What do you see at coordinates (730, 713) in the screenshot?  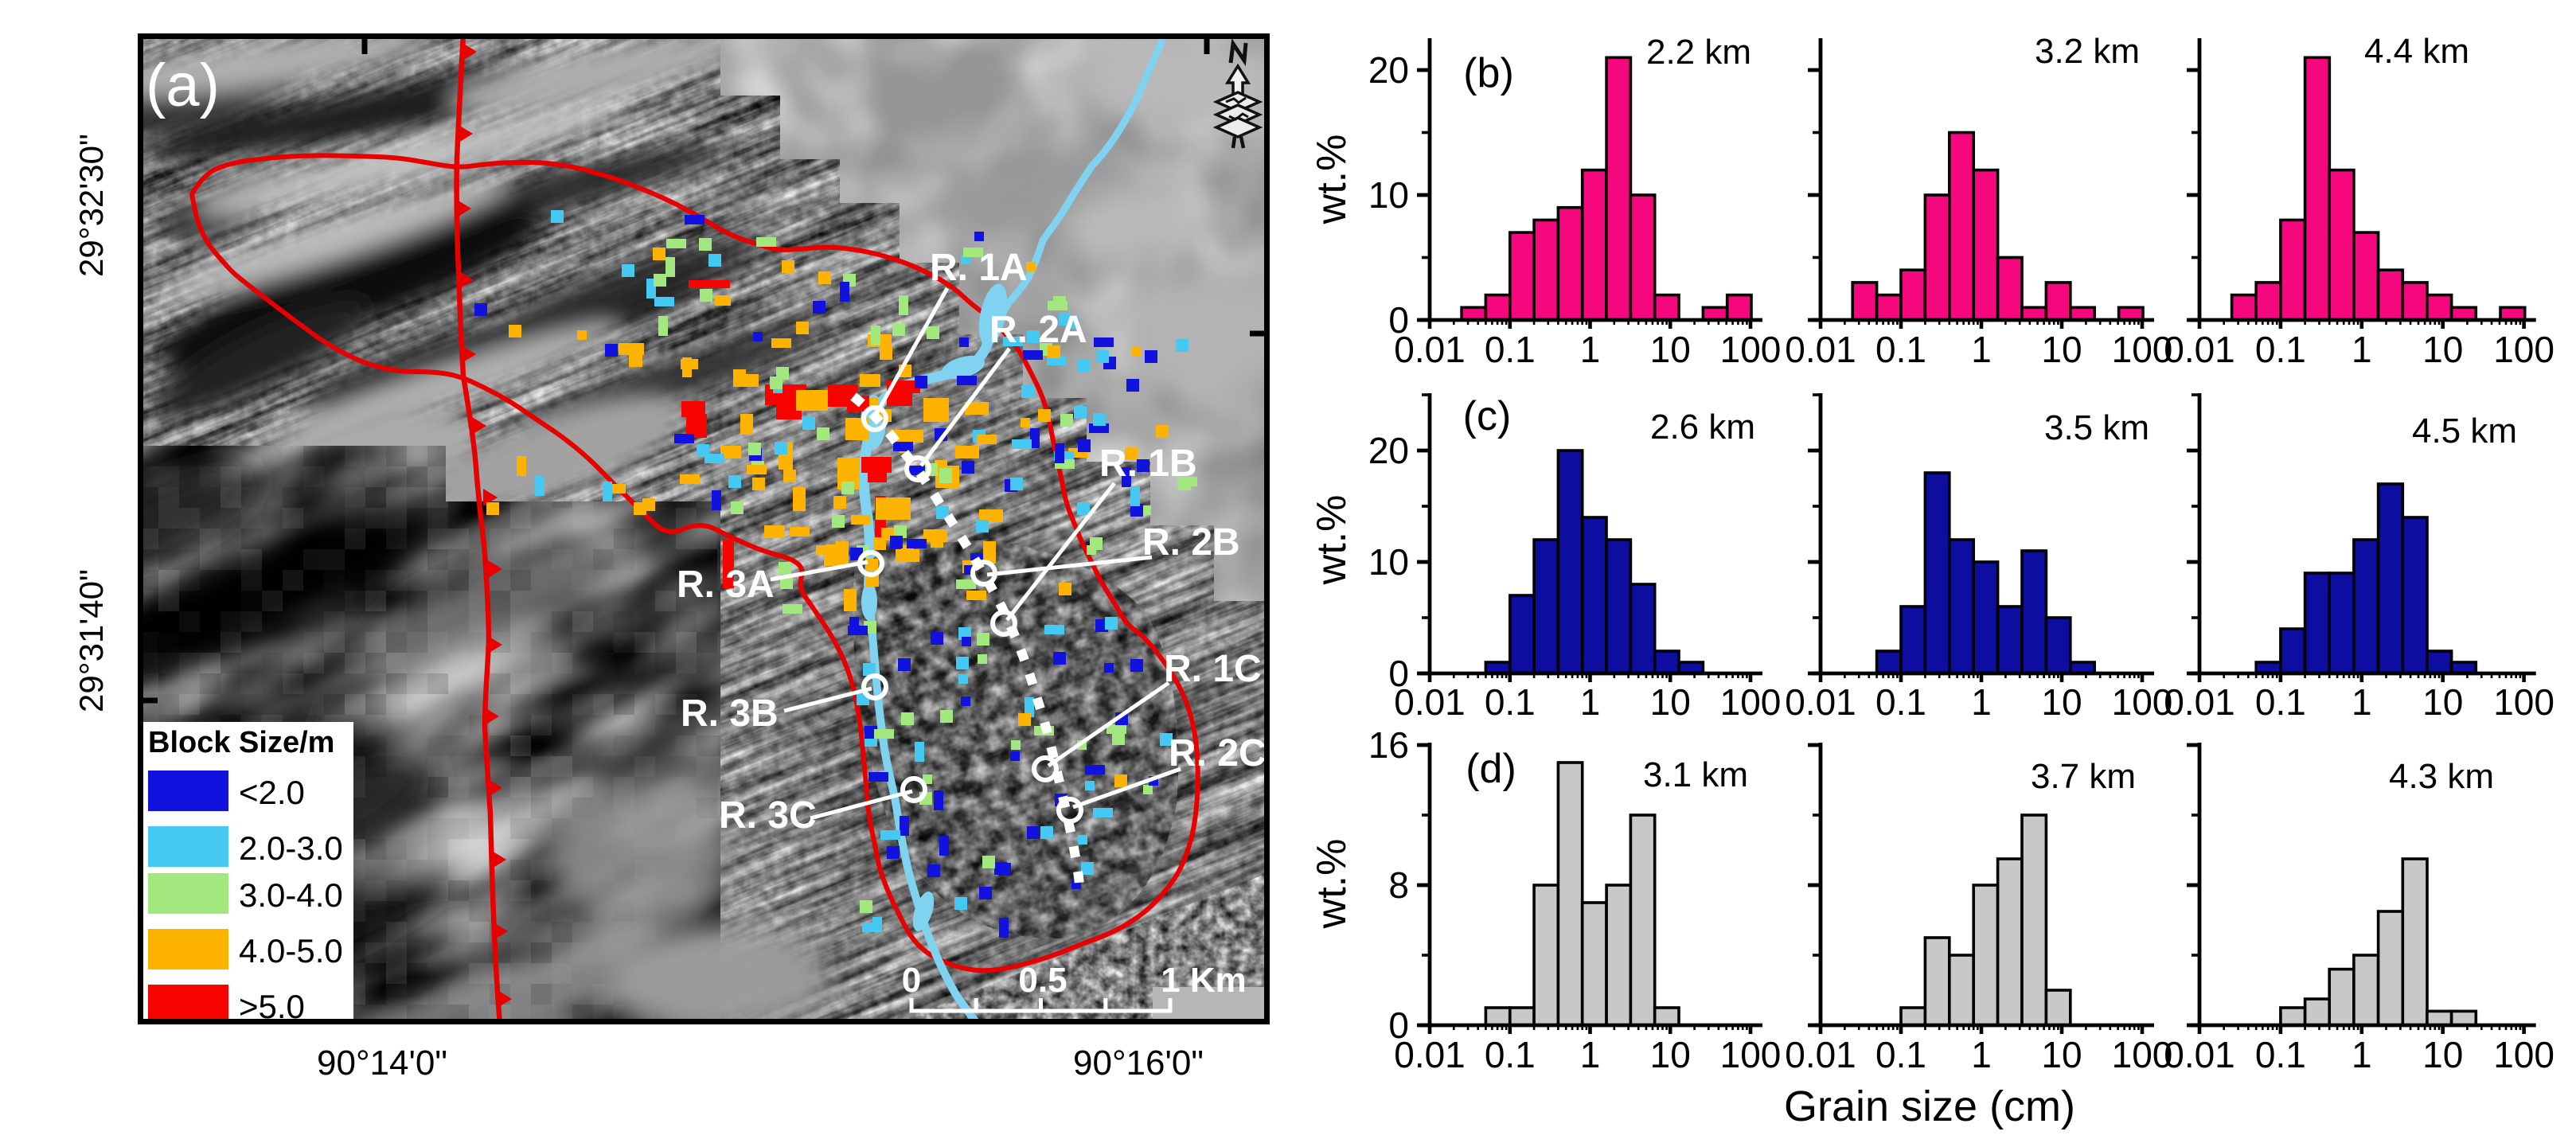 I see `svg-text: R. 3B` at bounding box center [730, 713].